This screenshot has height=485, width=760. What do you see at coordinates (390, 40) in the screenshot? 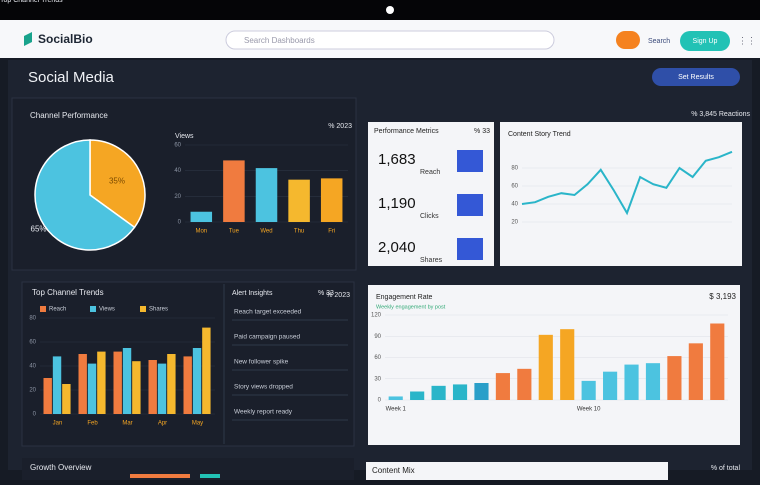
I see `search-box` at bounding box center [390, 40].